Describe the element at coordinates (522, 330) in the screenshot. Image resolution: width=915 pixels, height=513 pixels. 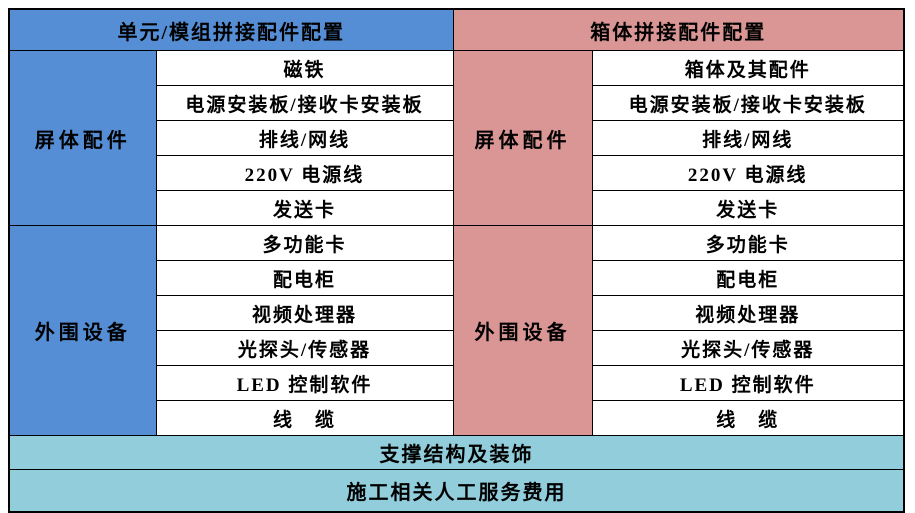
I see `right-group-label-peripherals: 外围设备` at that location.